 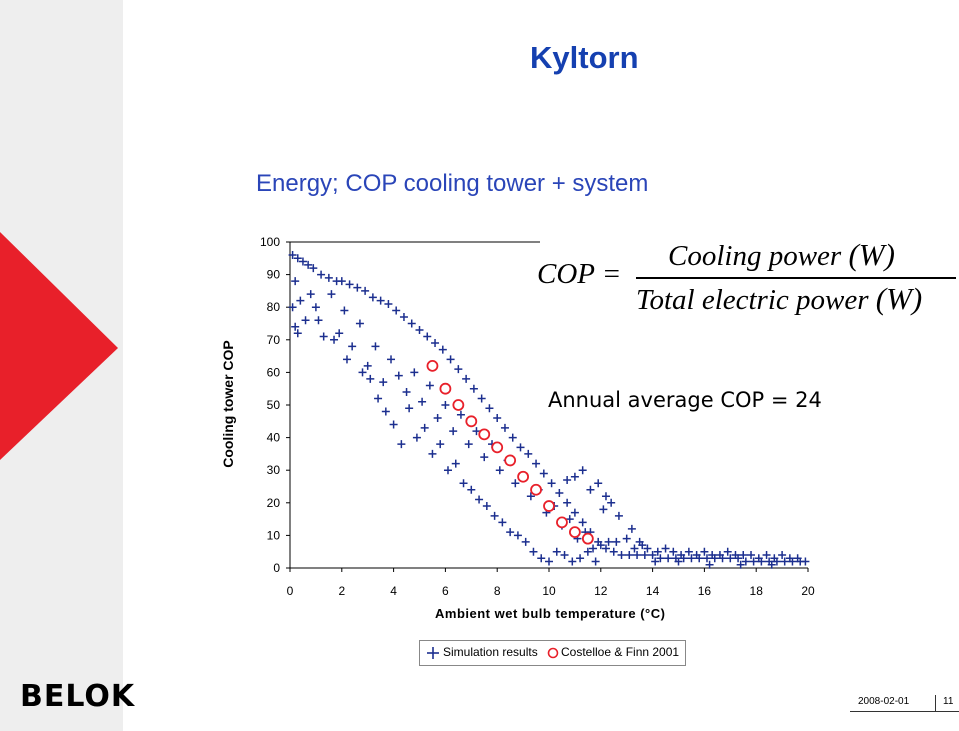 What do you see at coordinates (871, 254) in the screenshot?
I see `formula-numerator-unit: (W)` at bounding box center [871, 254].